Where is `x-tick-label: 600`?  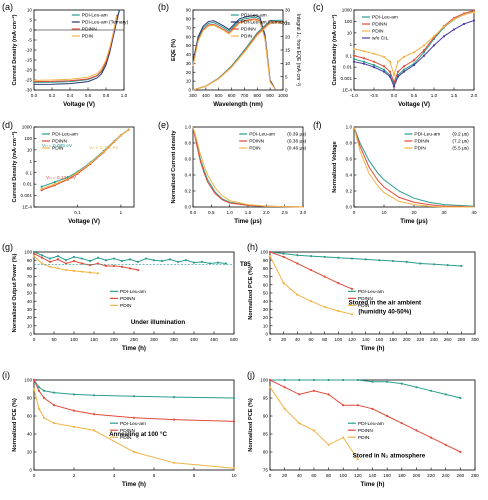
x-tick-label: 600 is located at coordinates (232, 95).